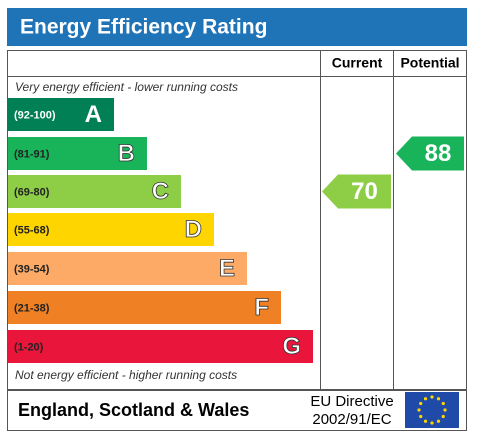 Image resolution: width=482 pixels, height=442 pixels. Describe the element at coordinates (261, 307) in the screenshot. I see `band-letter: F` at that location.